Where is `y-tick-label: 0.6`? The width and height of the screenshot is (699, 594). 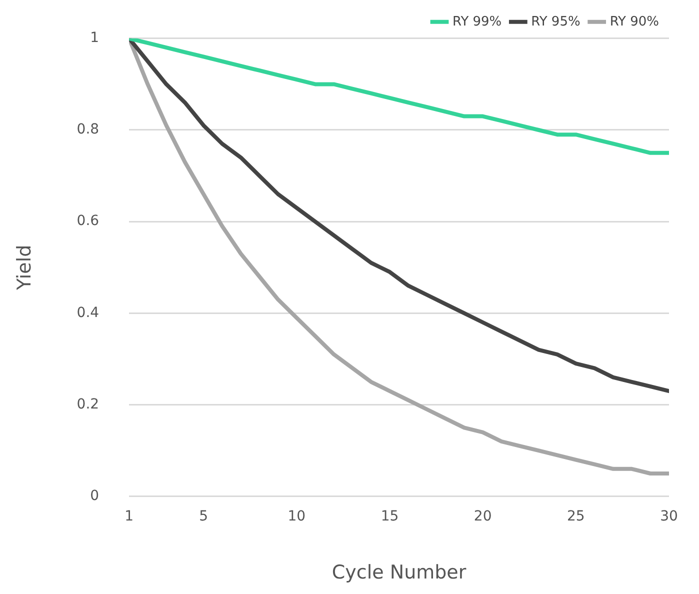
y-tick-label: 0.6 is located at coordinates (88, 221).